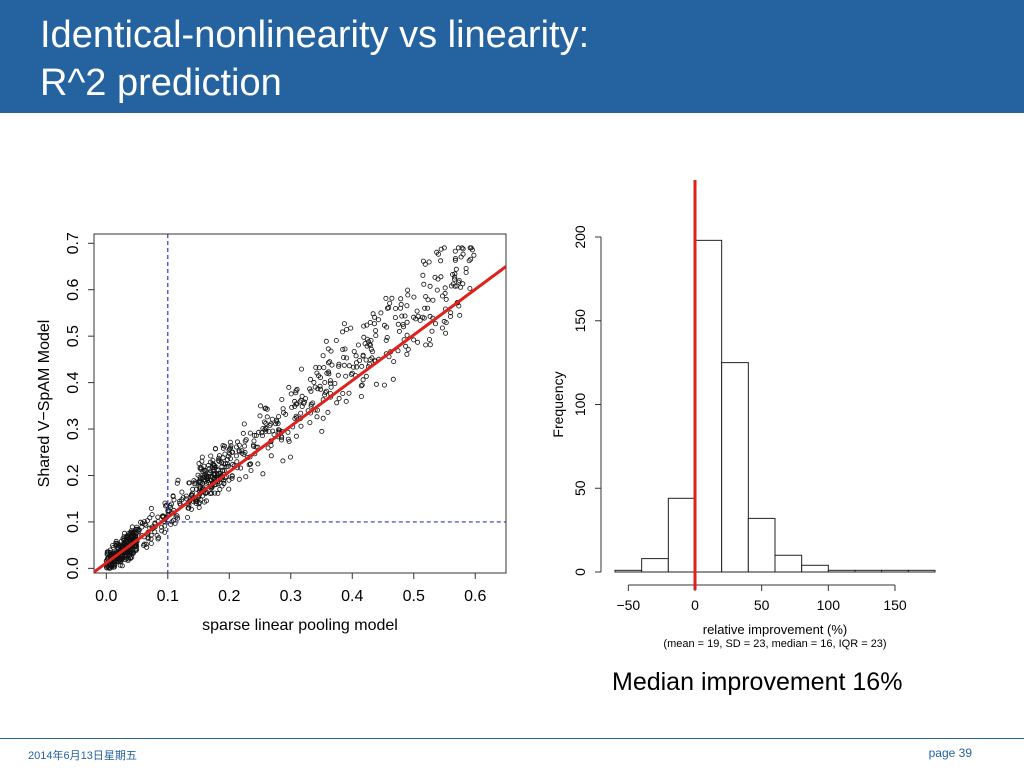 The image size is (1024, 768). Describe the element at coordinates (73, 336) in the screenshot. I see `y-tick-label: 0.5` at that location.